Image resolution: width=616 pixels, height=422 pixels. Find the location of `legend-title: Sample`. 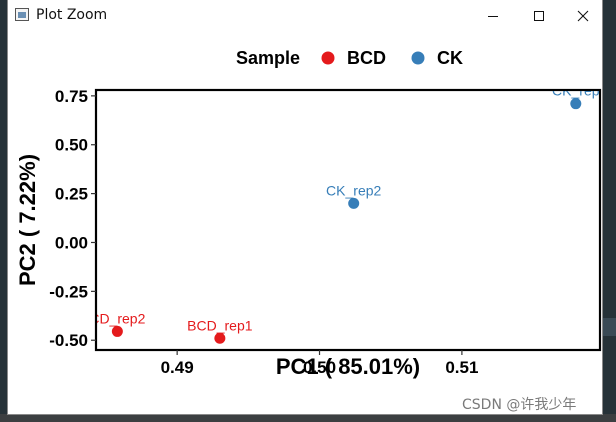

legend-title: Sample is located at coordinates (268, 58).